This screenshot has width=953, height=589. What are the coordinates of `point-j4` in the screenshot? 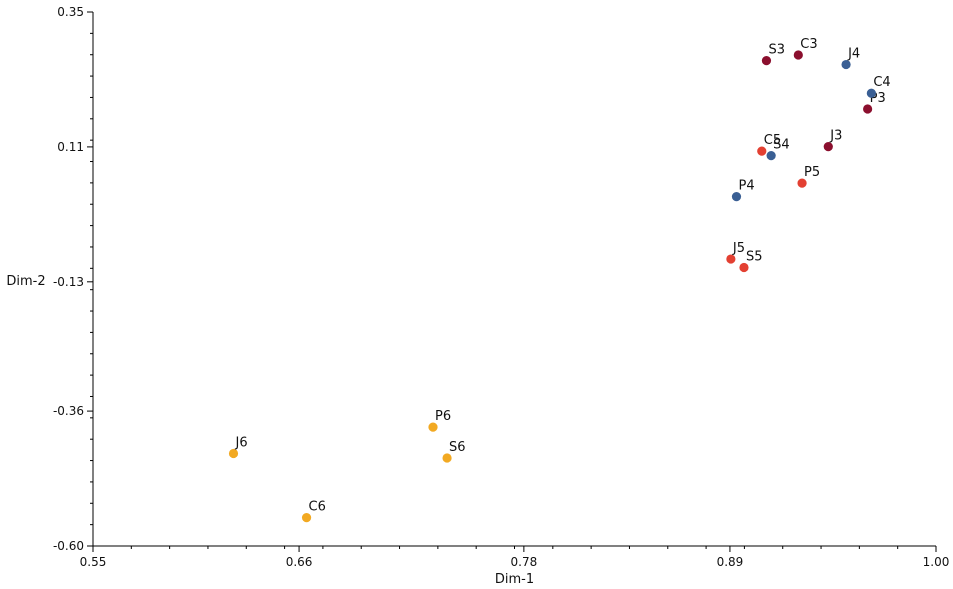 It's located at (846, 64).